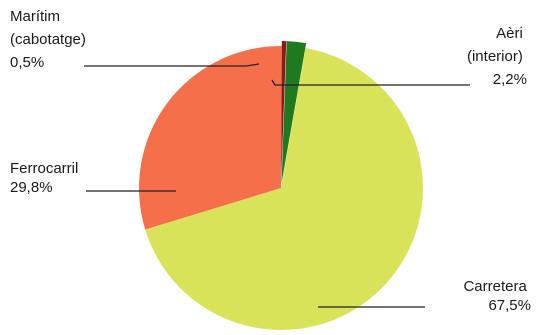 This screenshot has width=538, height=335. Describe the element at coordinates (495, 286) in the screenshot. I see `slice-label-carretera-name: Carretera` at that location.